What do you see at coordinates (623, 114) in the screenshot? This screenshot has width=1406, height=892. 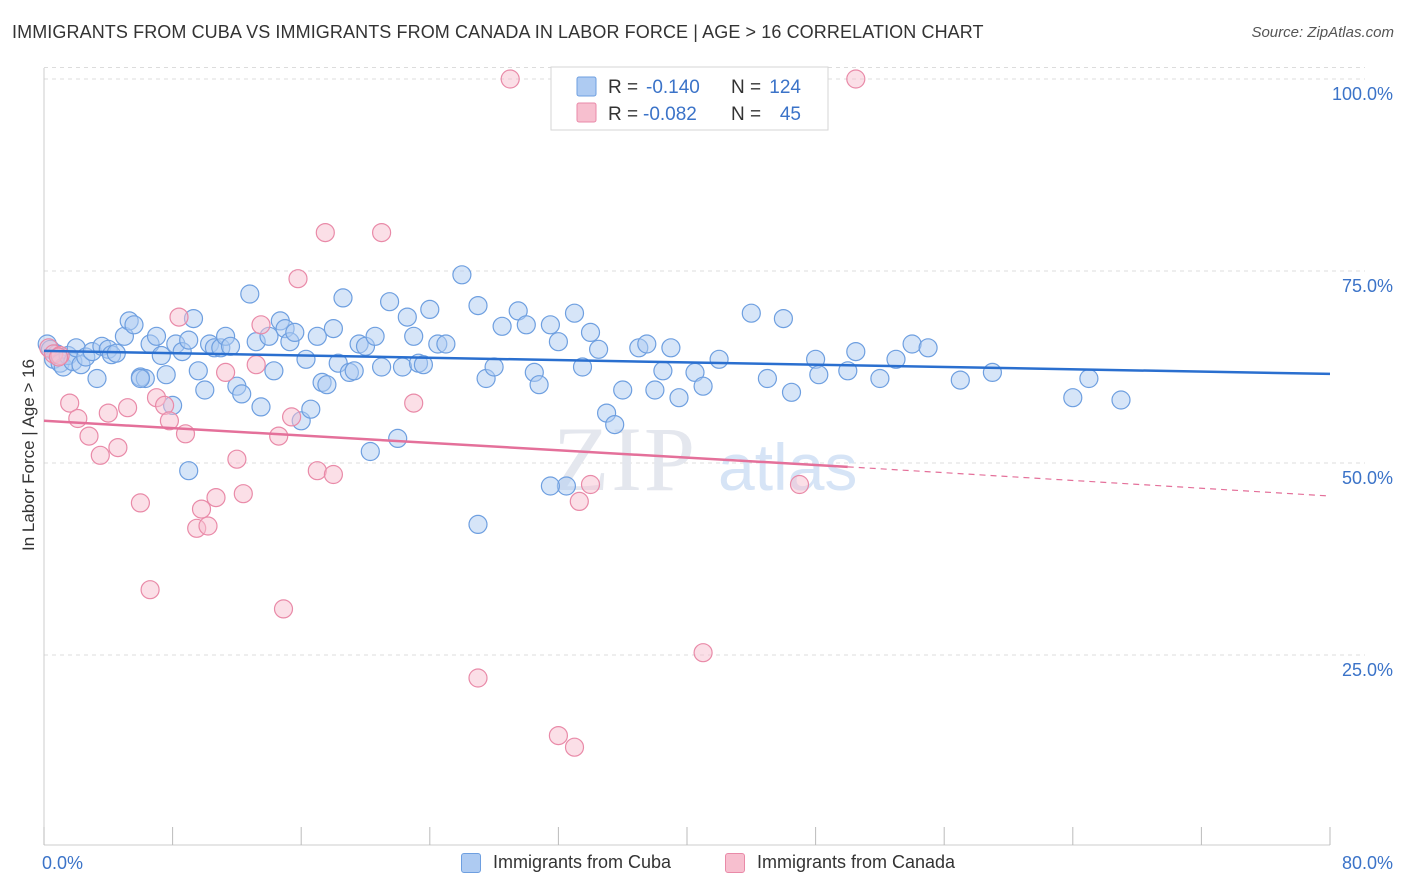 I see `legend-r-label-canada: R =` at bounding box center [623, 114].